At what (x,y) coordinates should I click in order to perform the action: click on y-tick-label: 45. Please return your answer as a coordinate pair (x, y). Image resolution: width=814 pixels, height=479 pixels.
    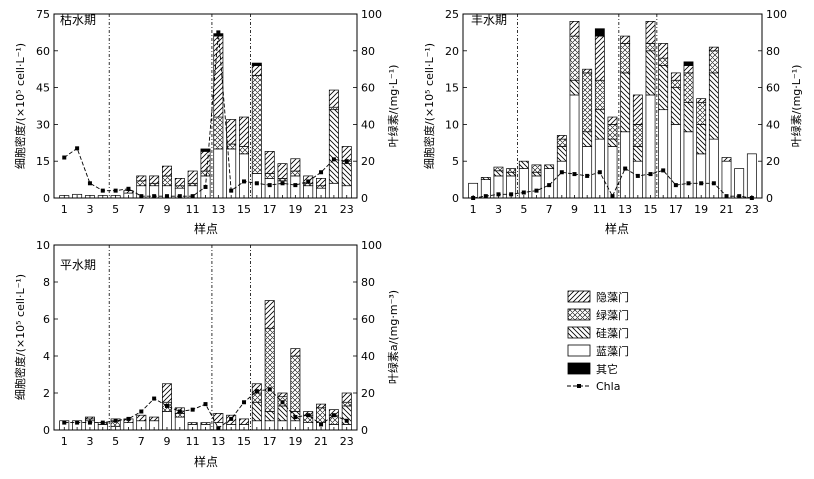
    Looking at the image, I should click on (43, 88).